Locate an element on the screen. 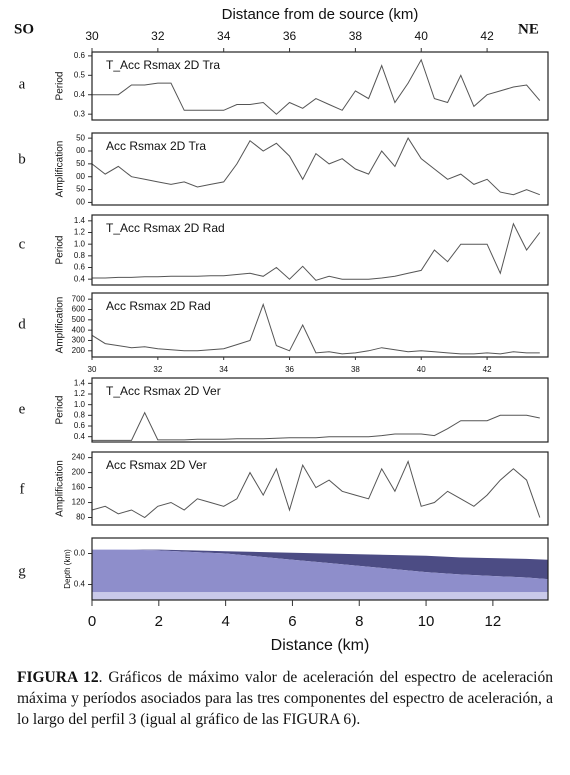  y-tick-label: 240 is located at coordinates (79, 457).